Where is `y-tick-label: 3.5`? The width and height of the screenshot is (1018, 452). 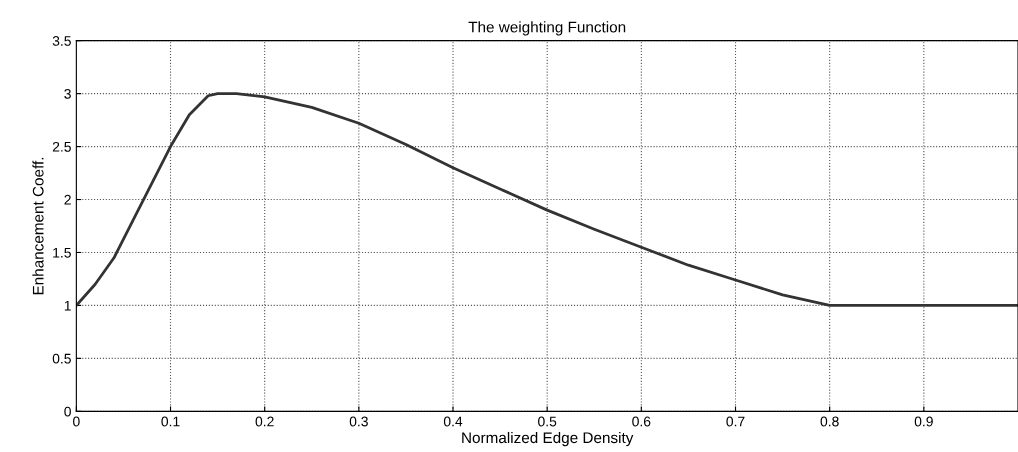
y-tick-label: 3.5 is located at coordinates (61, 41).